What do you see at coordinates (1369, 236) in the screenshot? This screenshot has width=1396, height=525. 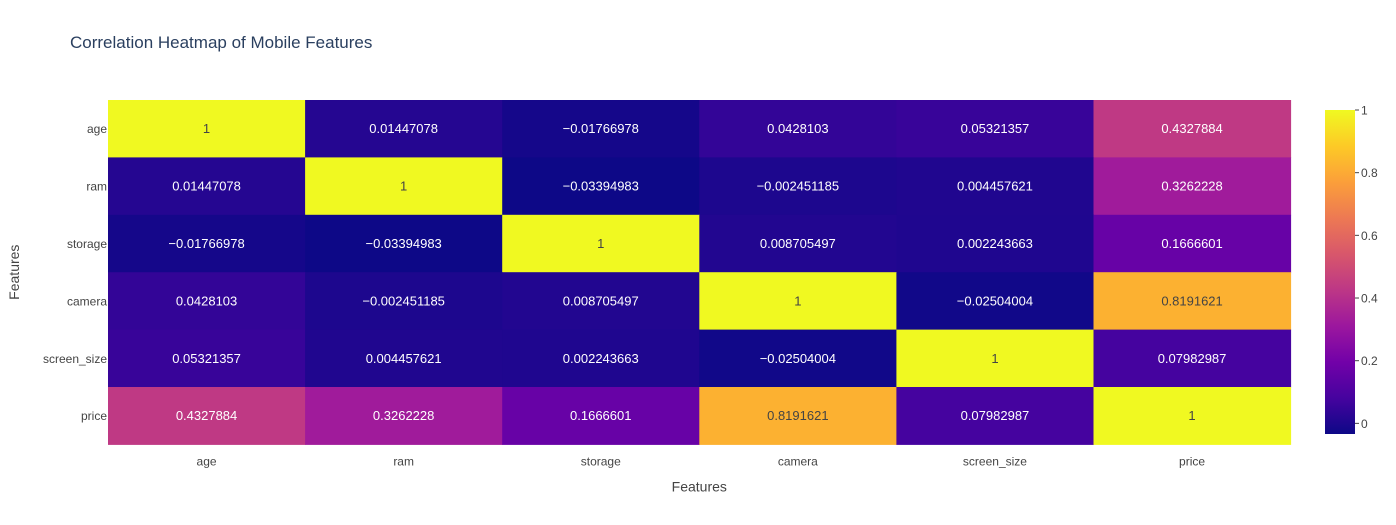 I see `colorbar-tick-label: 0.6` at bounding box center [1369, 236].